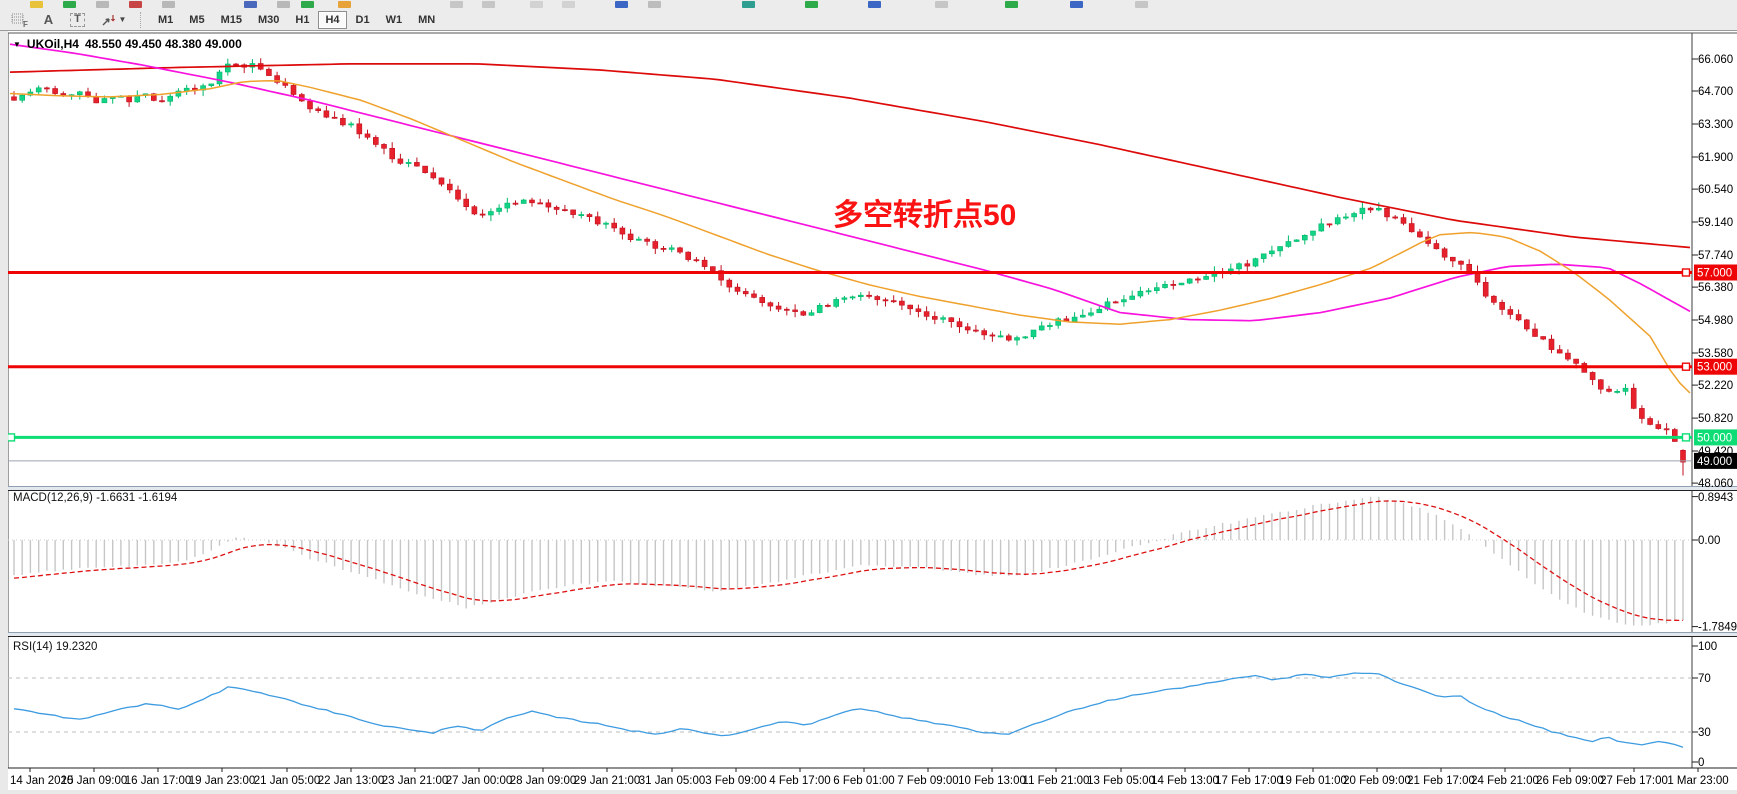 The height and width of the screenshot is (794, 1737). I want to click on timeframe-toolbar: M1 M5 M15 M30 H1 H4 D1 W1 MN, so click(296, 19).